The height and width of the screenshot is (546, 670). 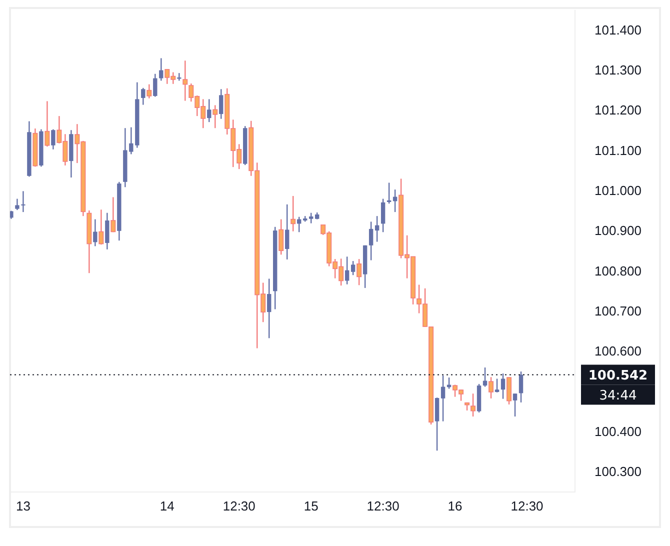 What do you see at coordinates (167, 506) in the screenshot?
I see `x-tick-label: 14` at bounding box center [167, 506].